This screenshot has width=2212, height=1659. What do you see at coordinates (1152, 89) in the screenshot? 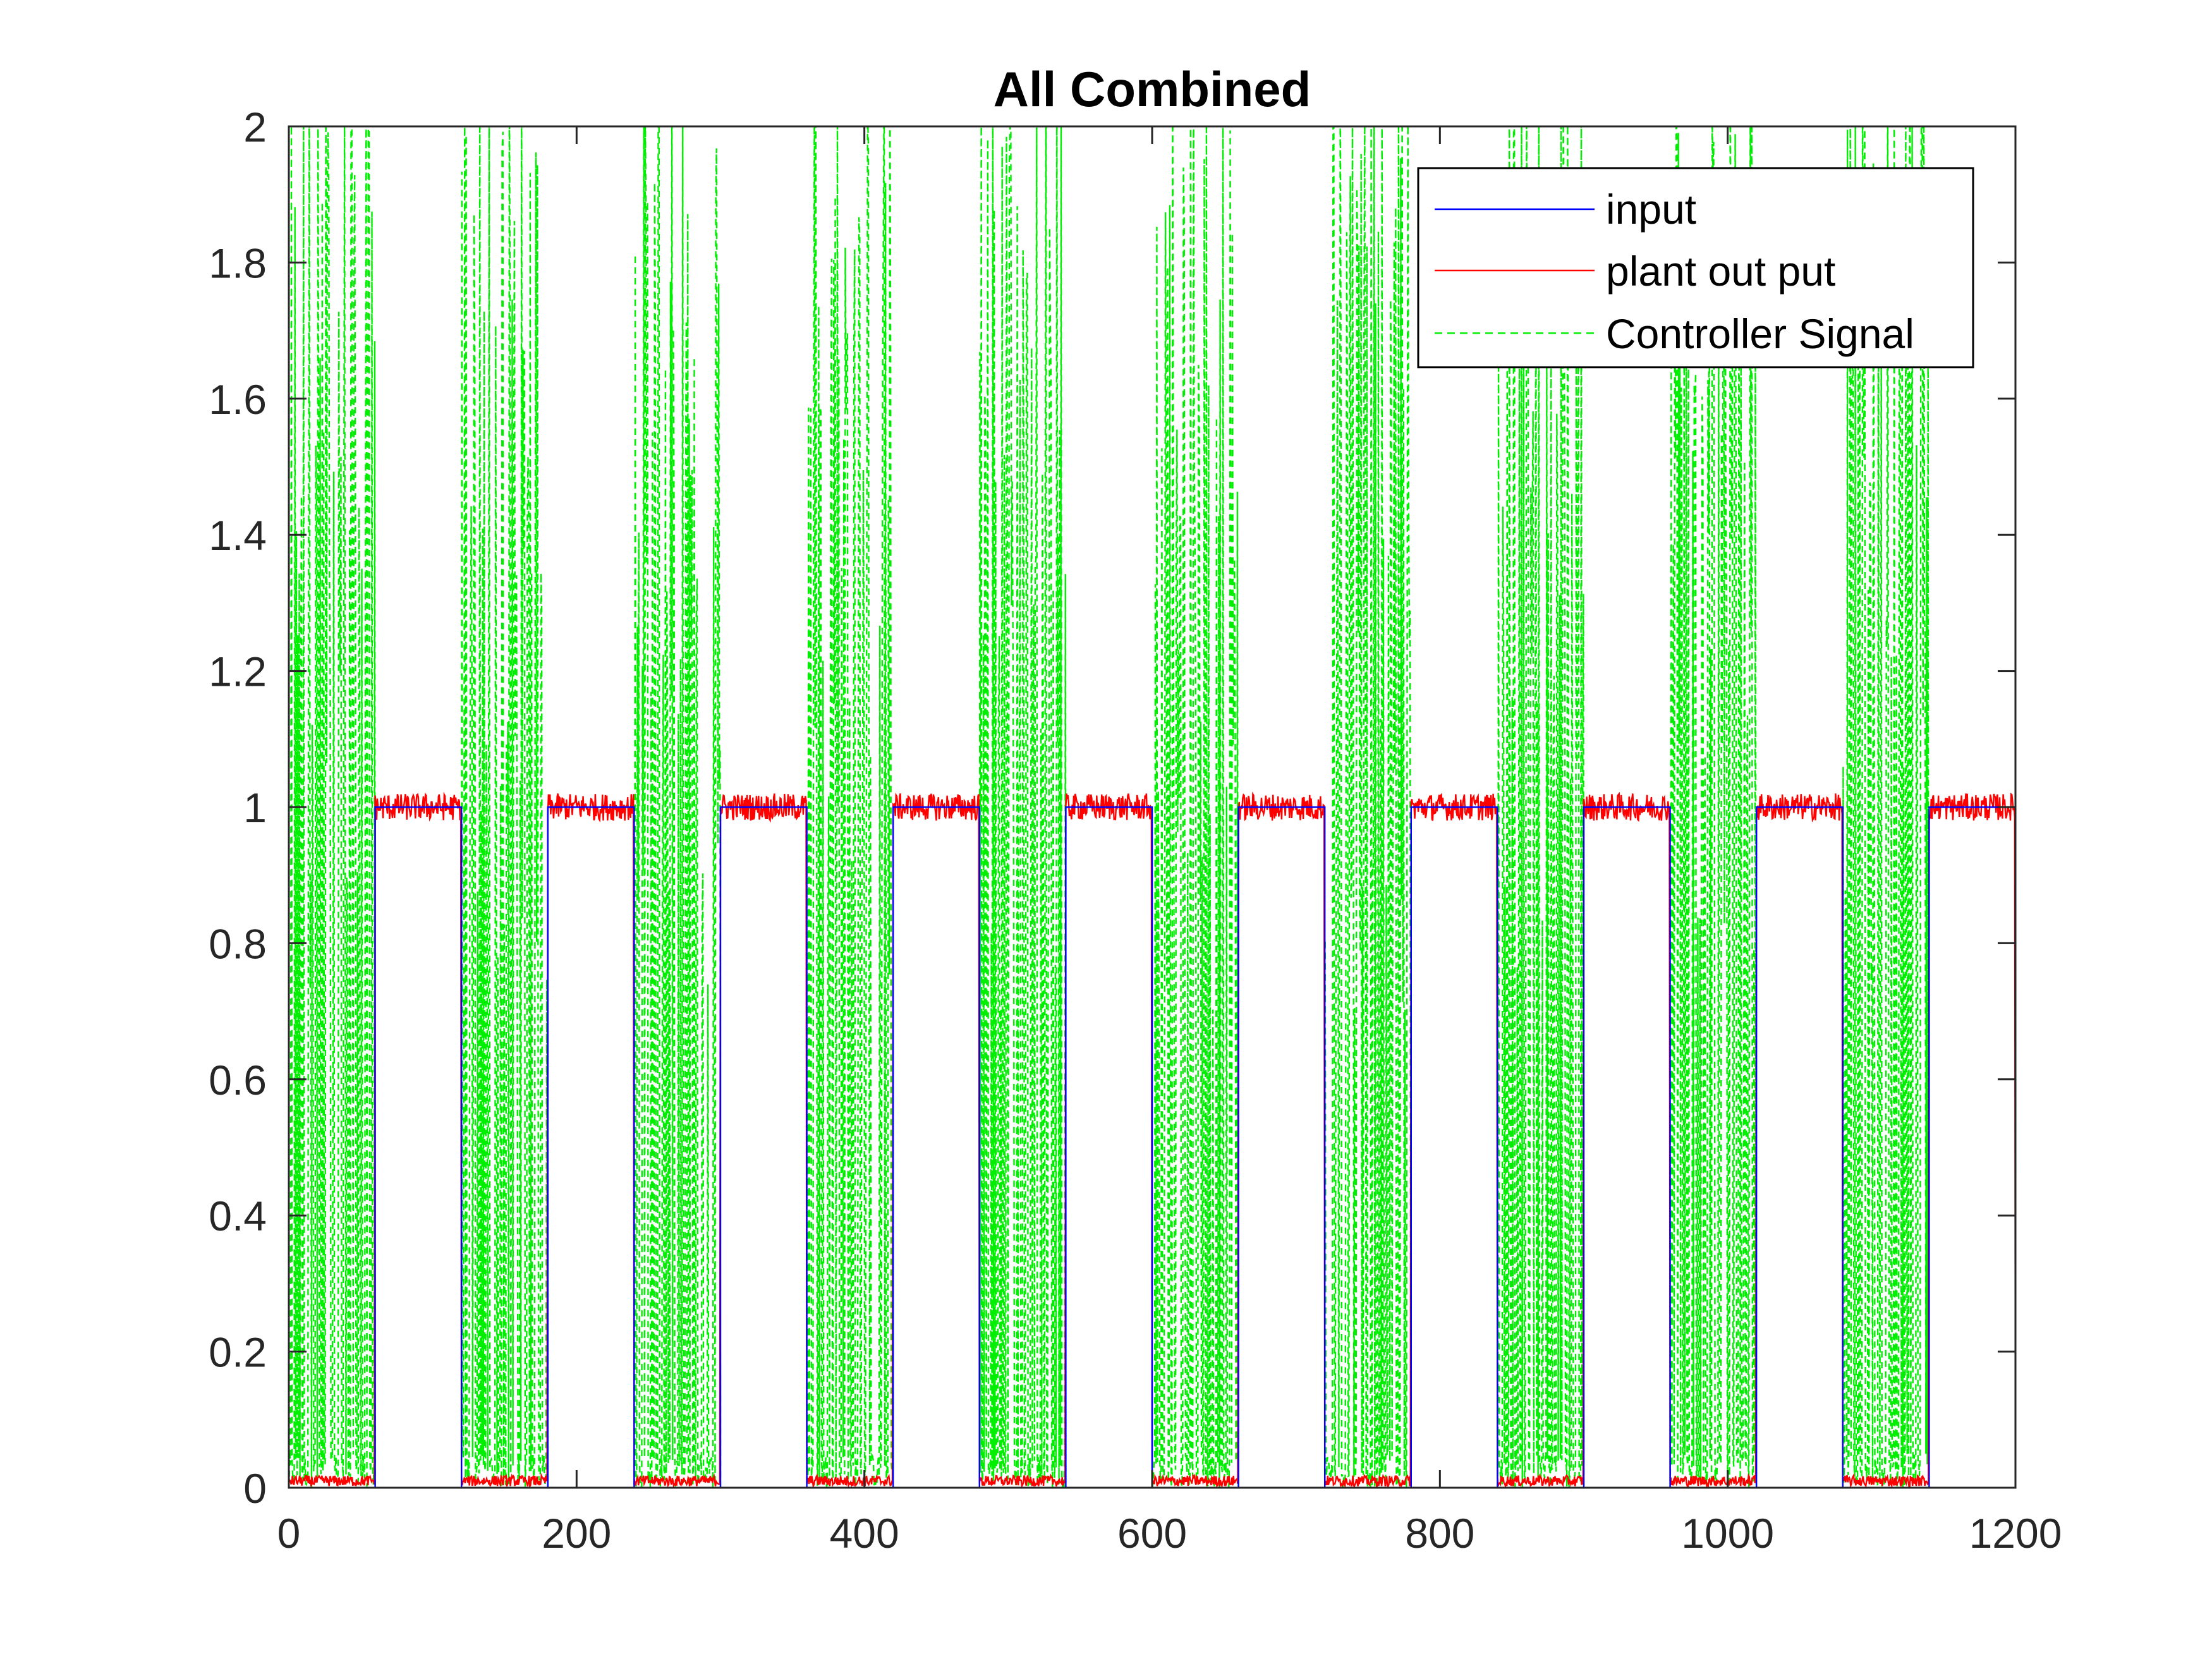
I see `chart-title: All Combined` at bounding box center [1152, 89].